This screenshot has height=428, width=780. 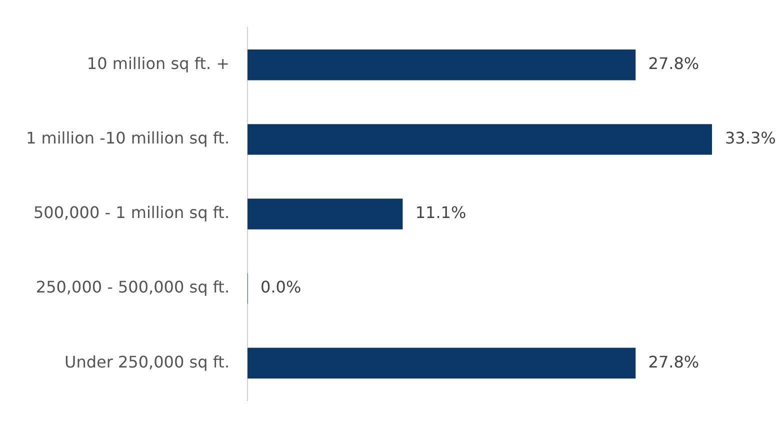 I want to click on data-label: 33.3%, so click(x=750, y=138).